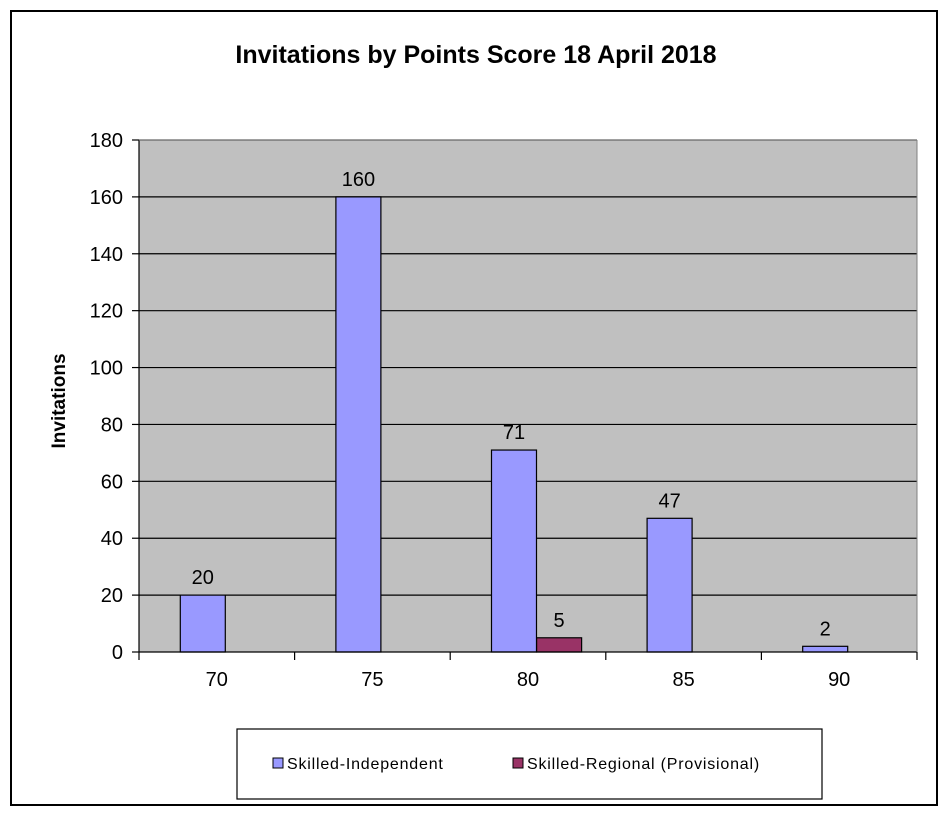  What do you see at coordinates (559, 621) in the screenshot?
I see `data-label: 5` at bounding box center [559, 621].